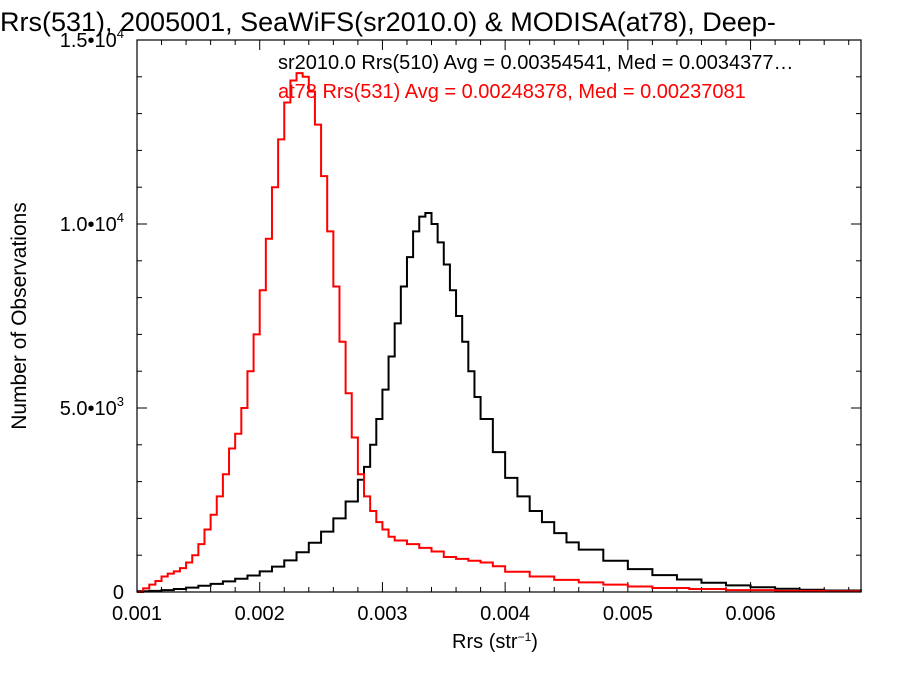 The height and width of the screenshot is (675, 900). What do you see at coordinates (19, 316) in the screenshot?
I see `y-axis-label: Number of Observations` at bounding box center [19, 316].